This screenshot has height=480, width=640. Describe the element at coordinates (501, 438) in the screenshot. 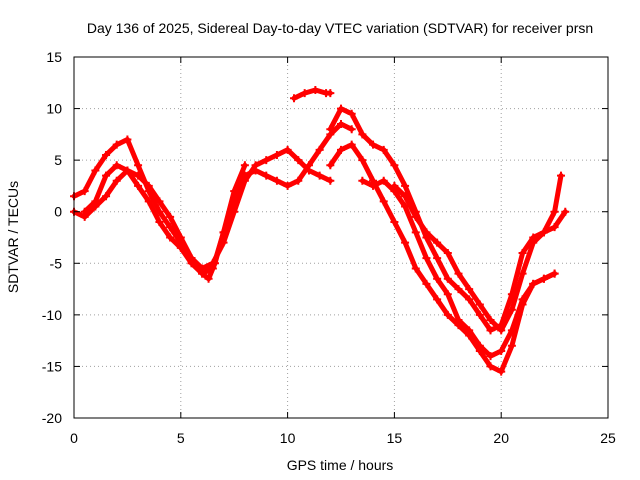

I see `x-tick-label: 20` at that location.